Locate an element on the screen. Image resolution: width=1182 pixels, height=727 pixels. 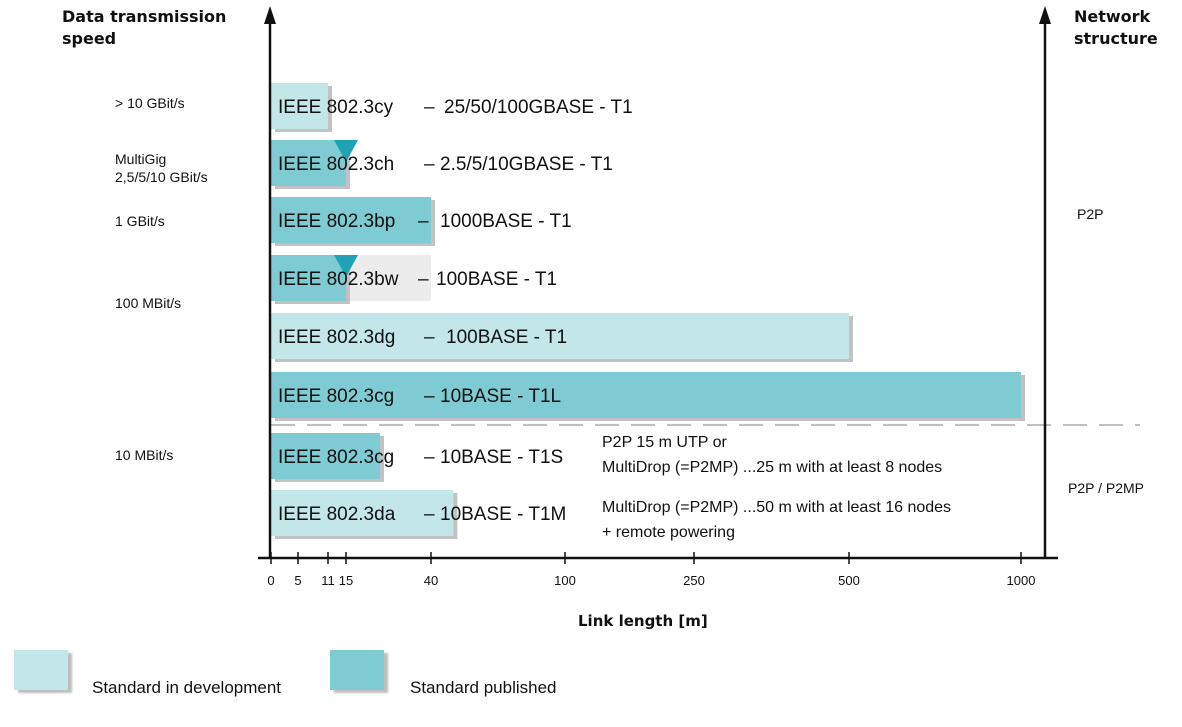
standard-label: IEEE 802.3ch is located at coordinates (336, 164).